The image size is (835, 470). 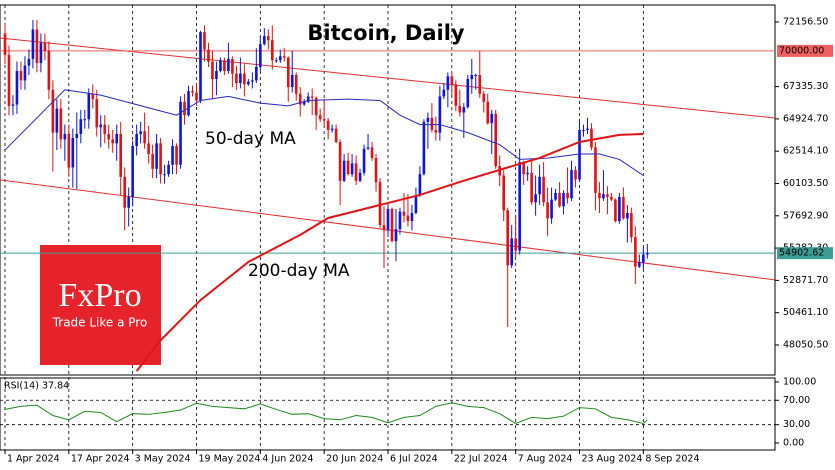 I want to click on logo-tagline: Trade Like a Pro, so click(x=100, y=323).